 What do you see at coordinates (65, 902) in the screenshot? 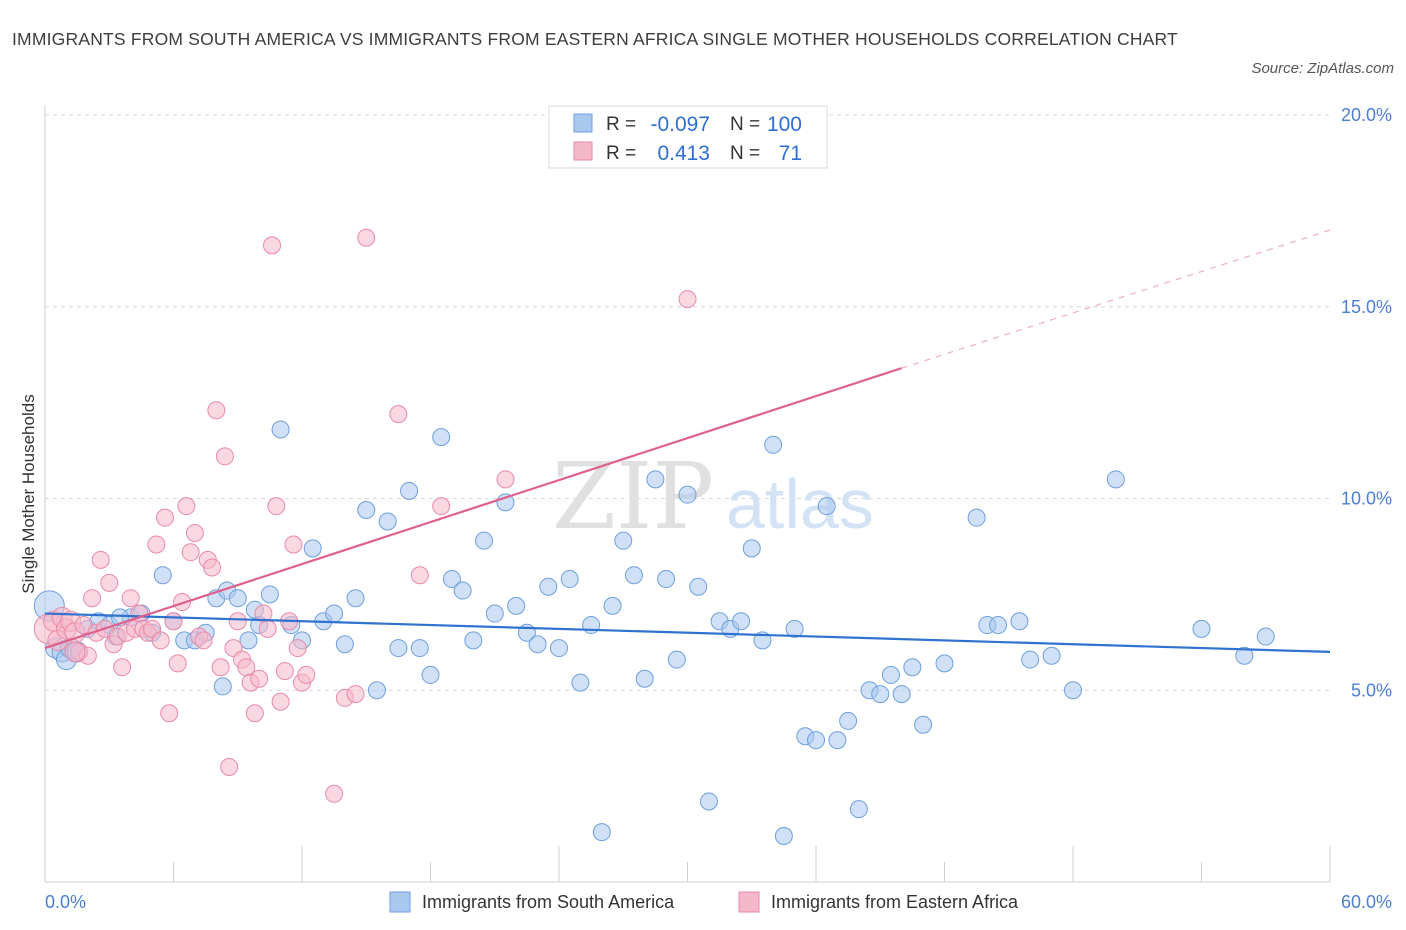
I see `x-tick-label-0: 0.0%` at bounding box center [65, 902].